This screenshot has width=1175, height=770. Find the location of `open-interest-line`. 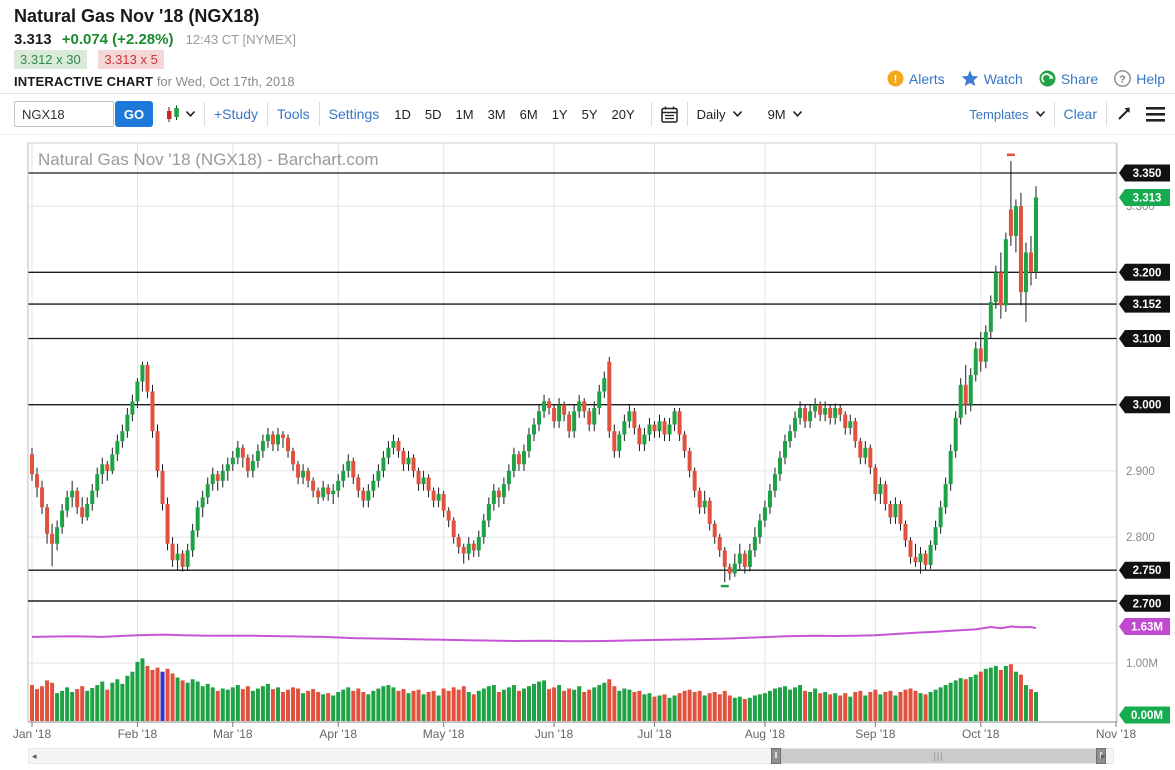

open-interest-line is located at coordinates (534, 634).